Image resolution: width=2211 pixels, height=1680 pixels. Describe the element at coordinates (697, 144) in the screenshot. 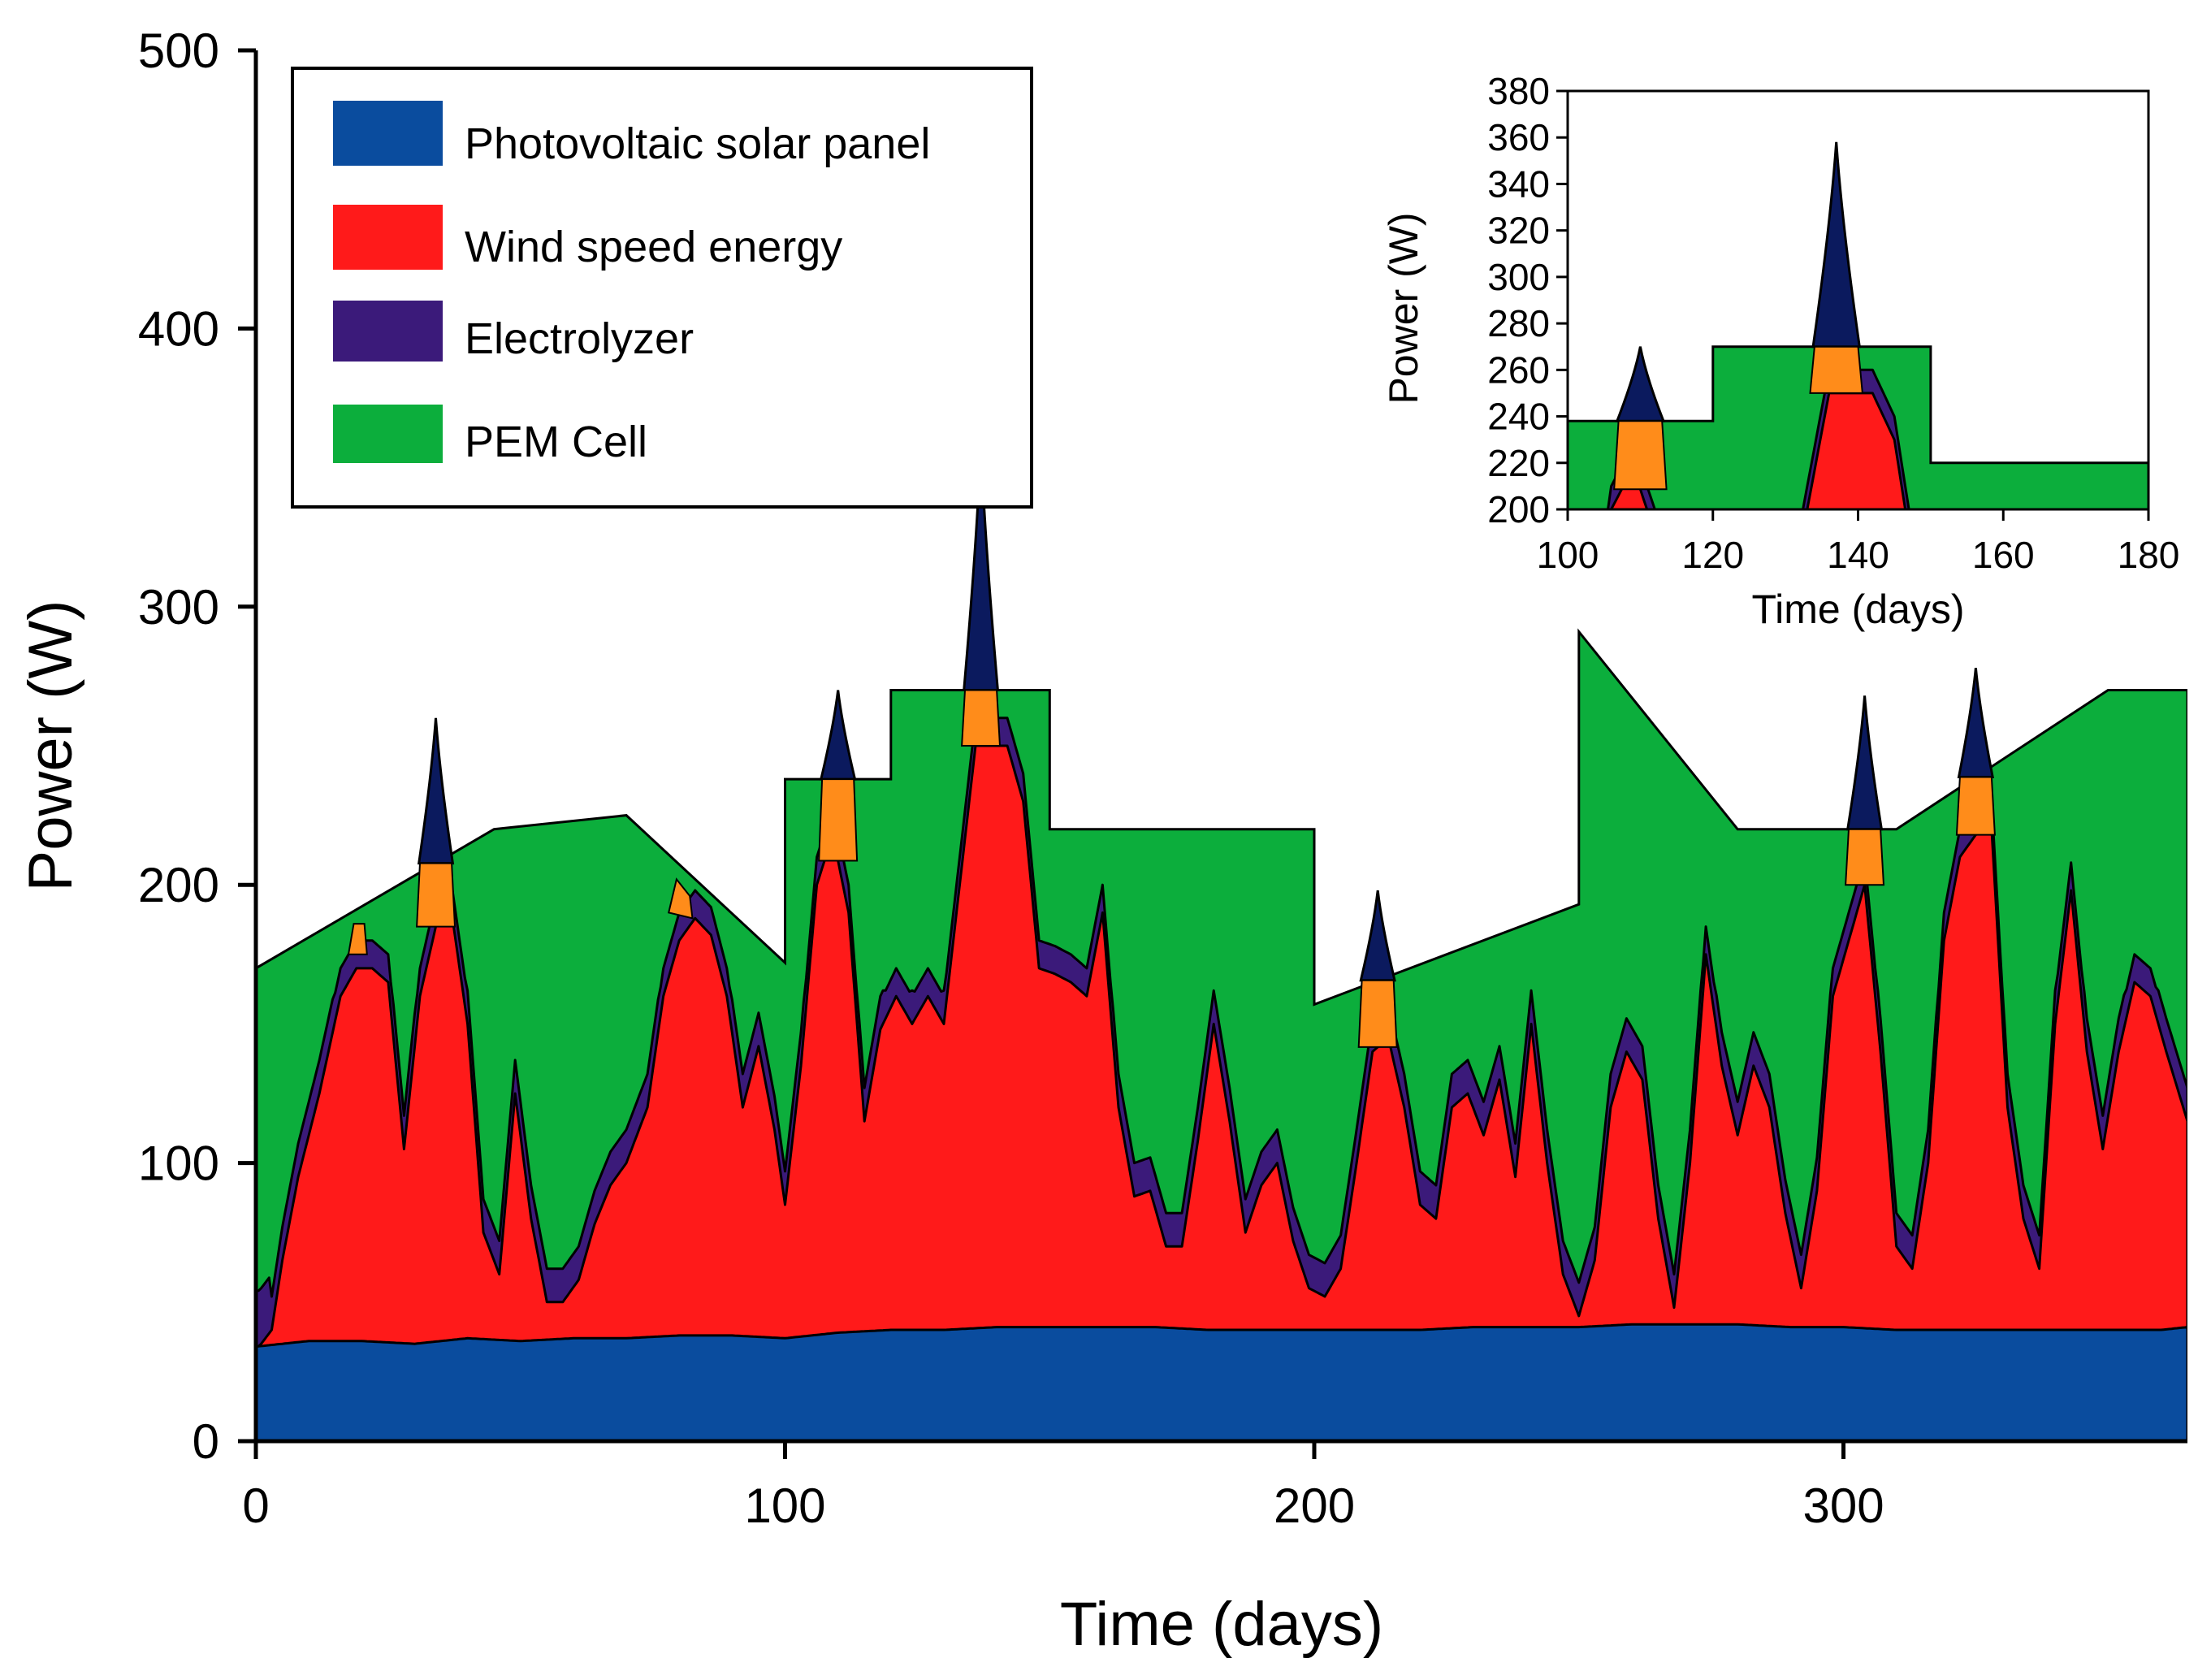

I see `legend-label-pv: Photovoltaic solar panel` at that location.